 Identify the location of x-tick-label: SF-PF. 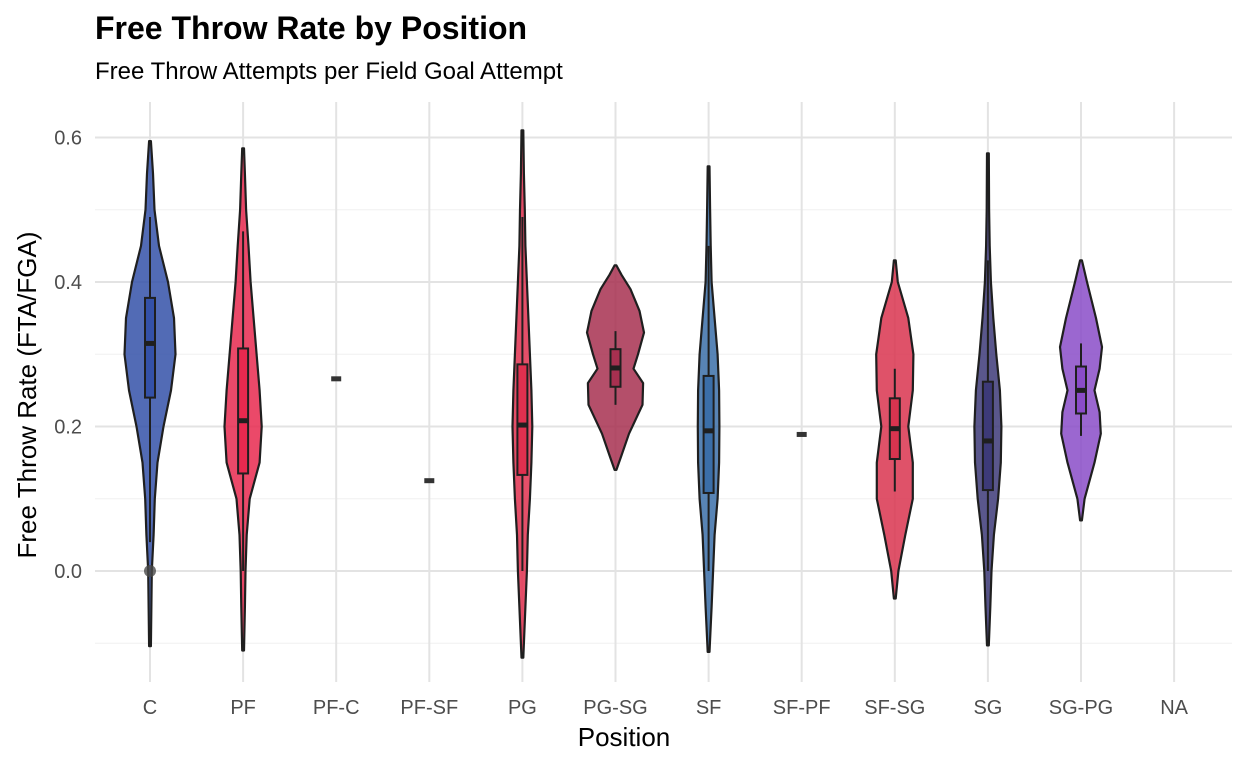
(802, 708).